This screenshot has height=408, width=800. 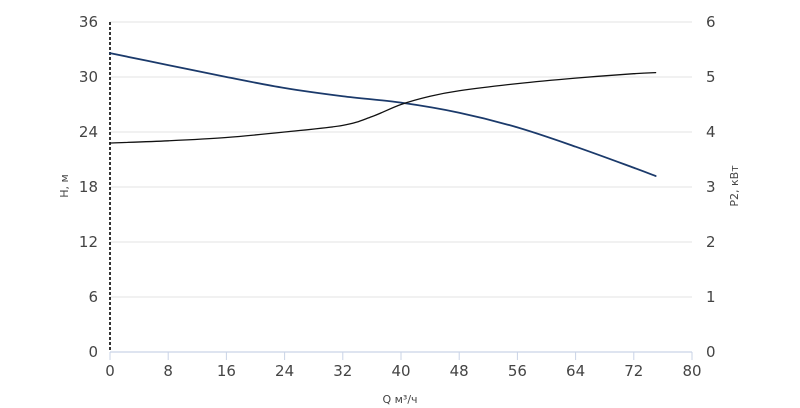 I want to click on y2-tick-label: 3, so click(x=711, y=187).